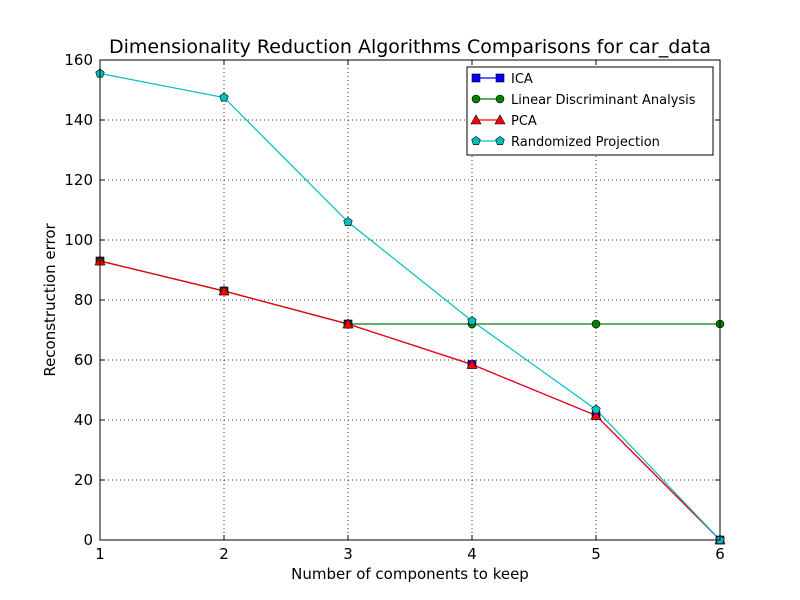 The image size is (800, 600). Describe the element at coordinates (78, 120) in the screenshot. I see `y-tick-label: 140` at that location.